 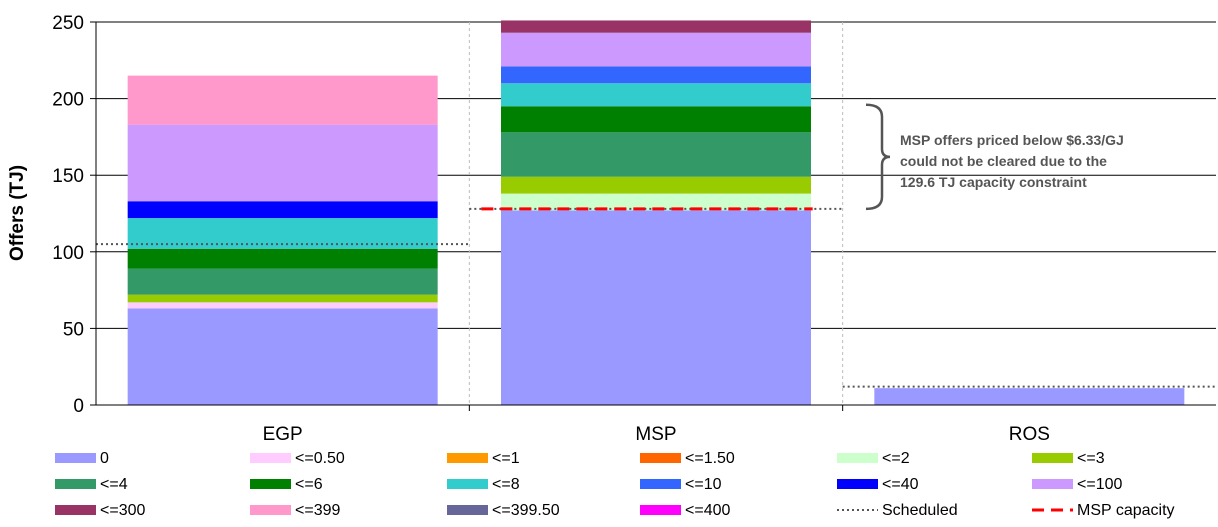 What do you see at coordinates (993, 182) in the screenshot?
I see `annotation-line-3: 129.6 TJ capacity constraint` at bounding box center [993, 182].